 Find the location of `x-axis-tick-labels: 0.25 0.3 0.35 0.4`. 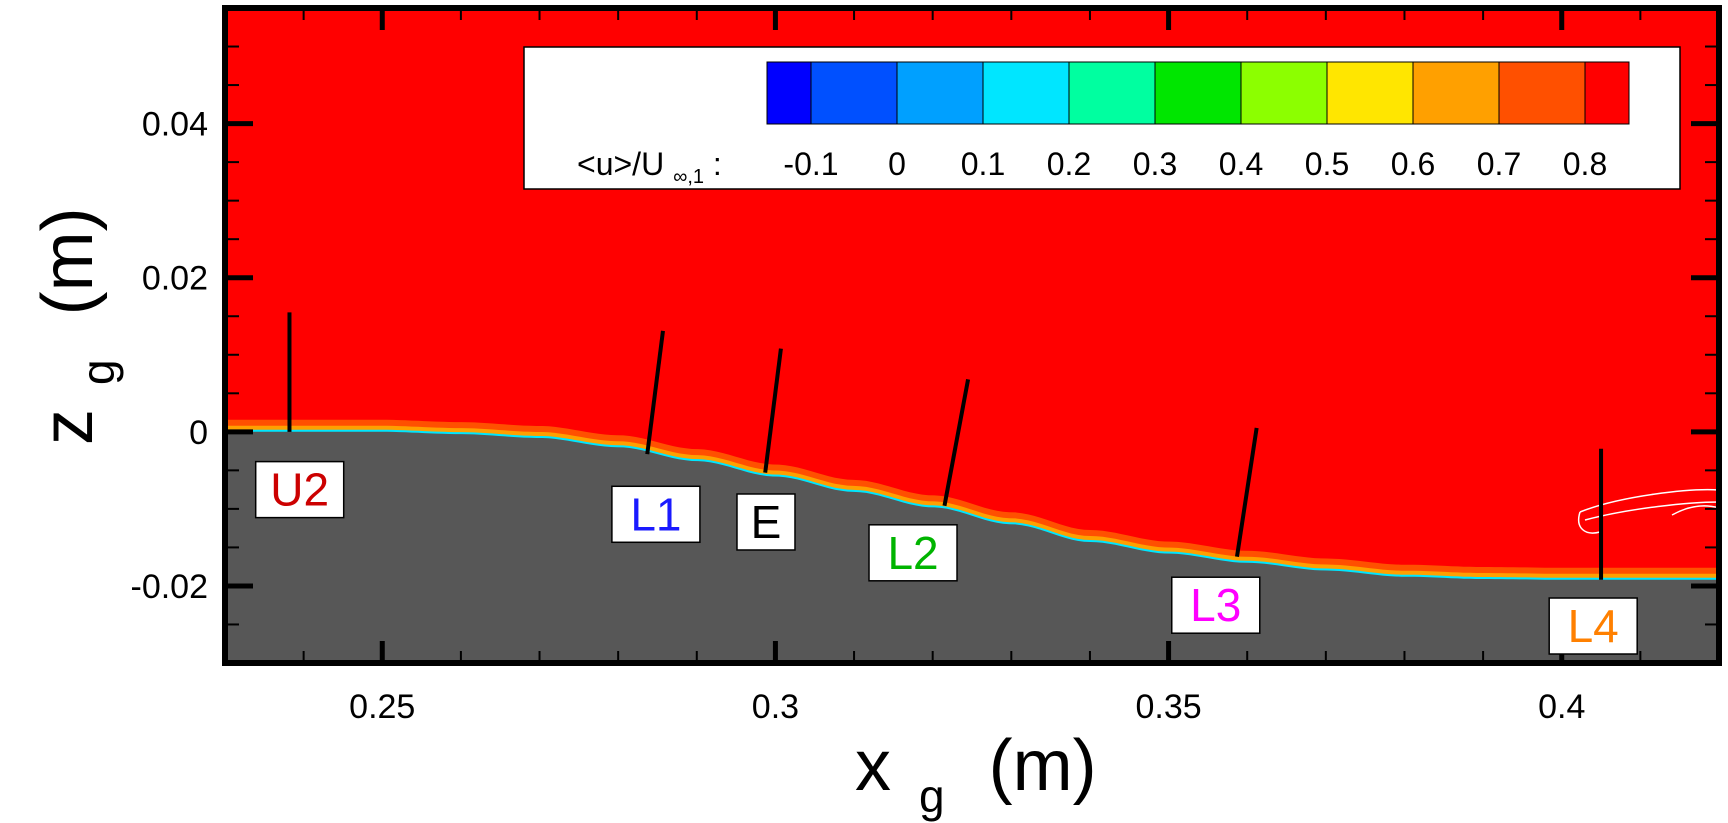

x-axis-tick-labels: 0.25 0.3 0.35 0.4 is located at coordinates (967, 707).